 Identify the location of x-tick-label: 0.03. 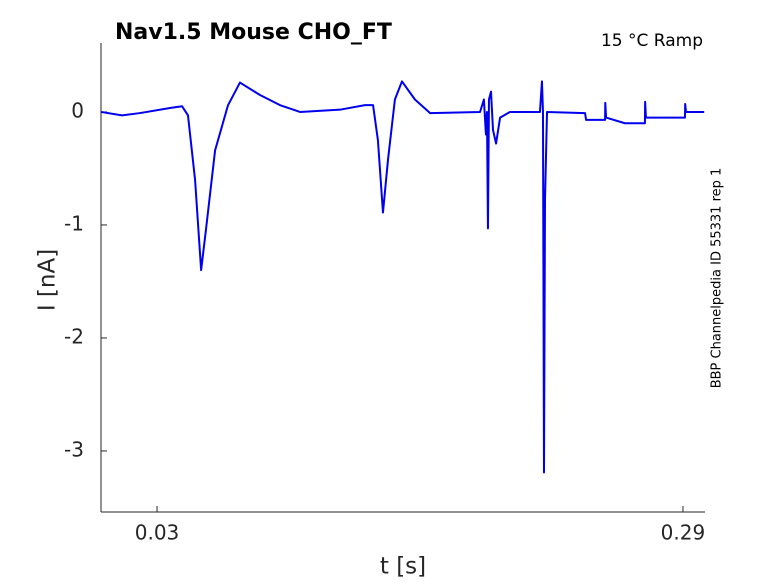
(157, 533).